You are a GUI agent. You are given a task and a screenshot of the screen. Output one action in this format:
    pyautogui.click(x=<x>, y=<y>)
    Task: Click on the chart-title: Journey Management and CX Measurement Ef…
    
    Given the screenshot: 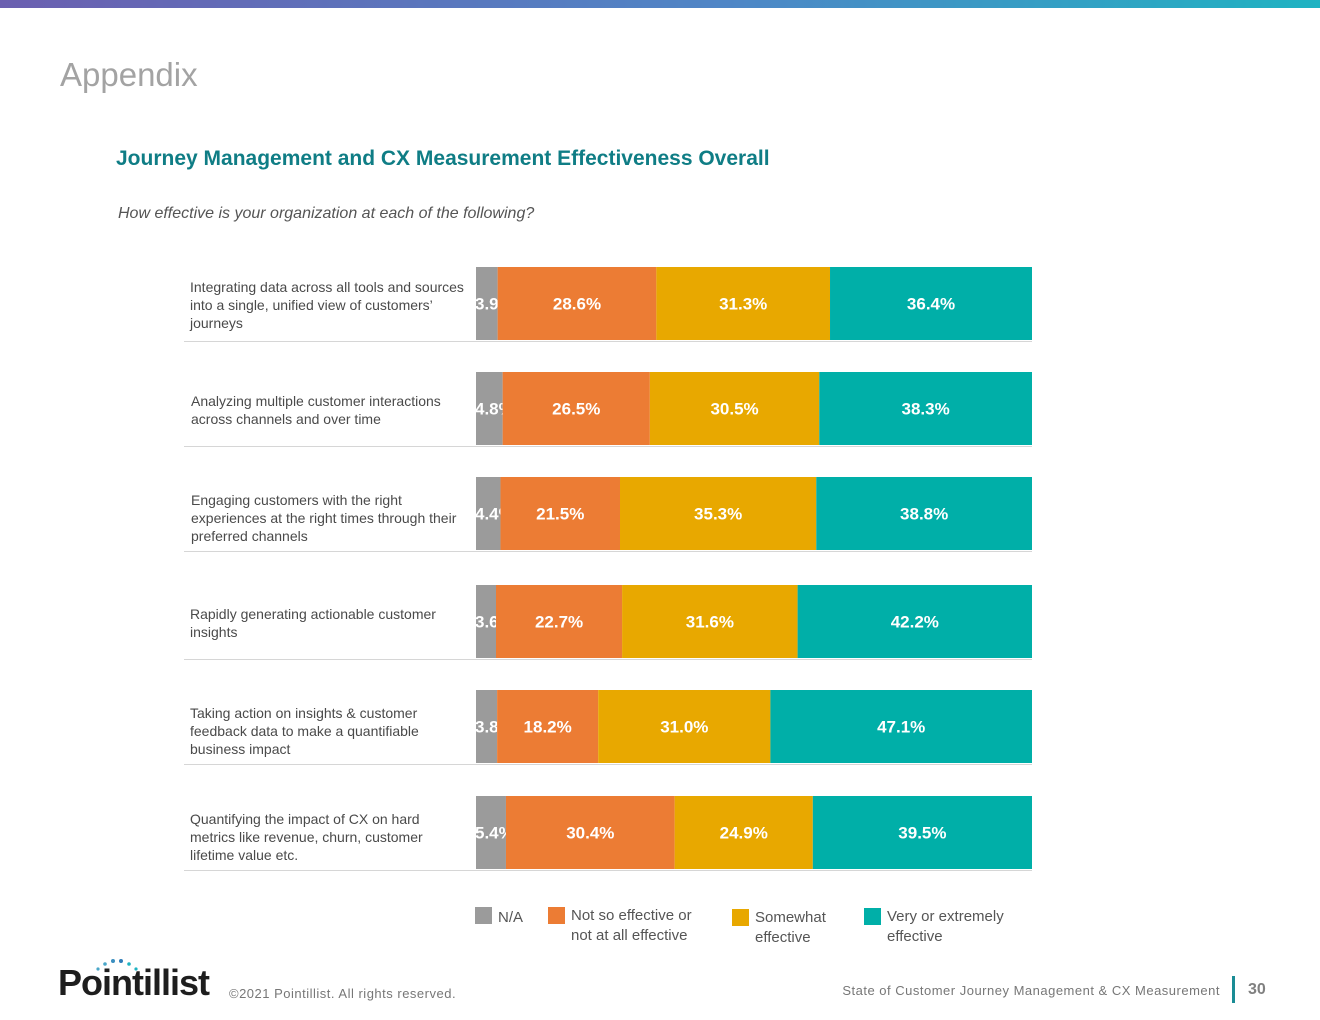 What is the action you would take?
    pyautogui.click(x=443, y=158)
    